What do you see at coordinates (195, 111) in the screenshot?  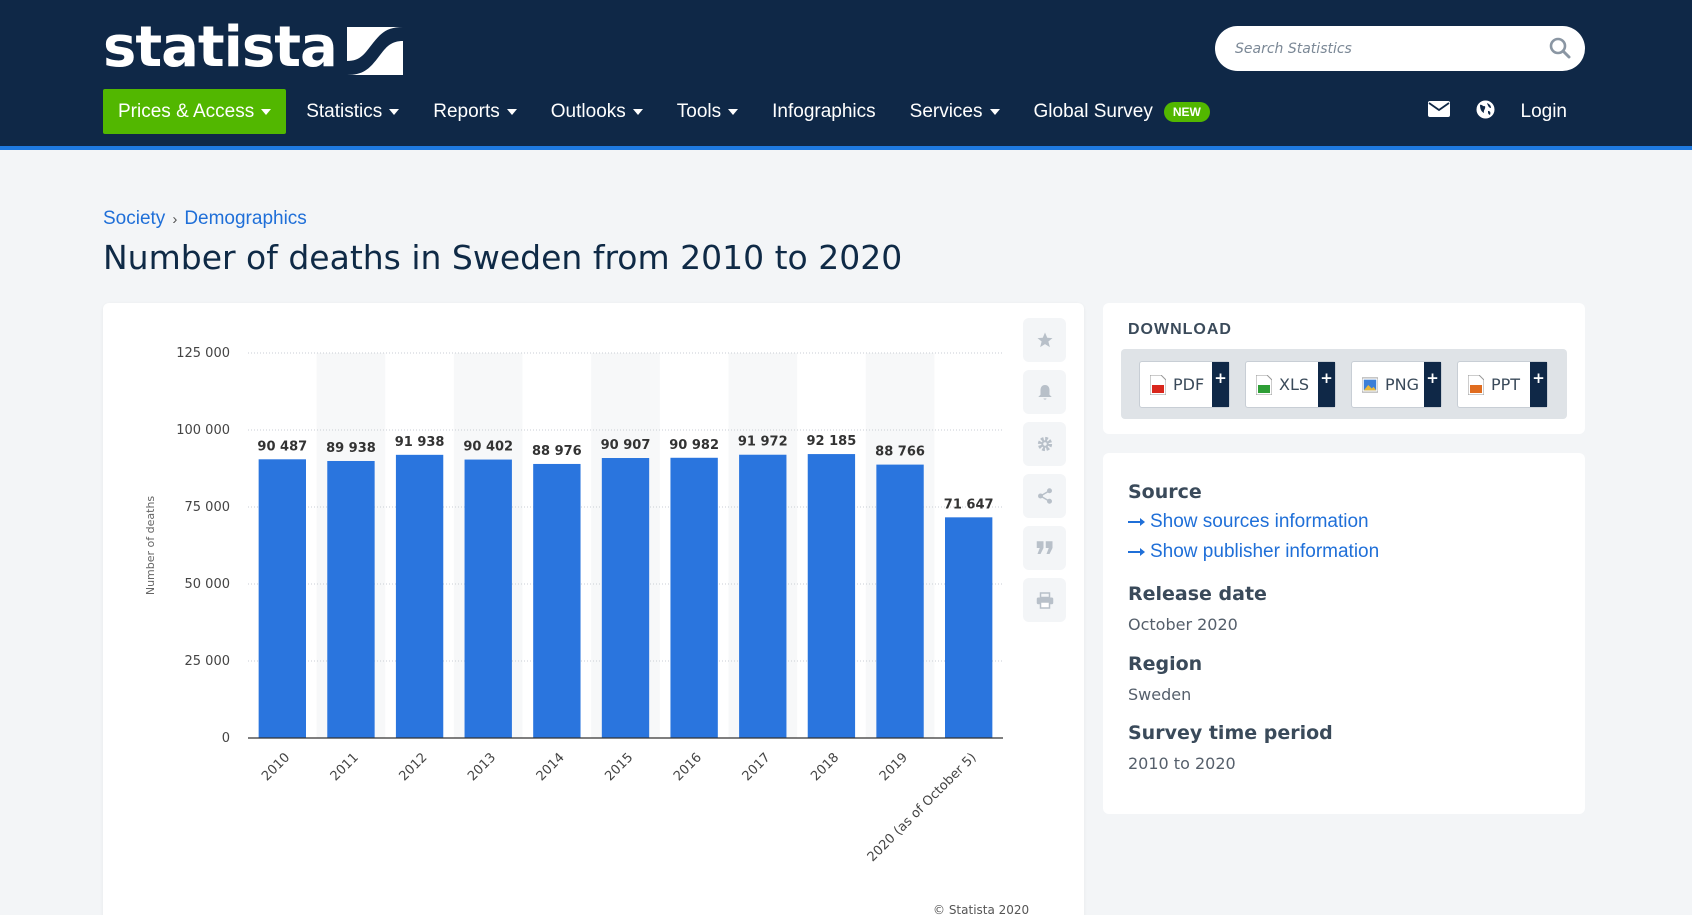 I see `nav-prices-access: Prices & Access` at bounding box center [195, 111].